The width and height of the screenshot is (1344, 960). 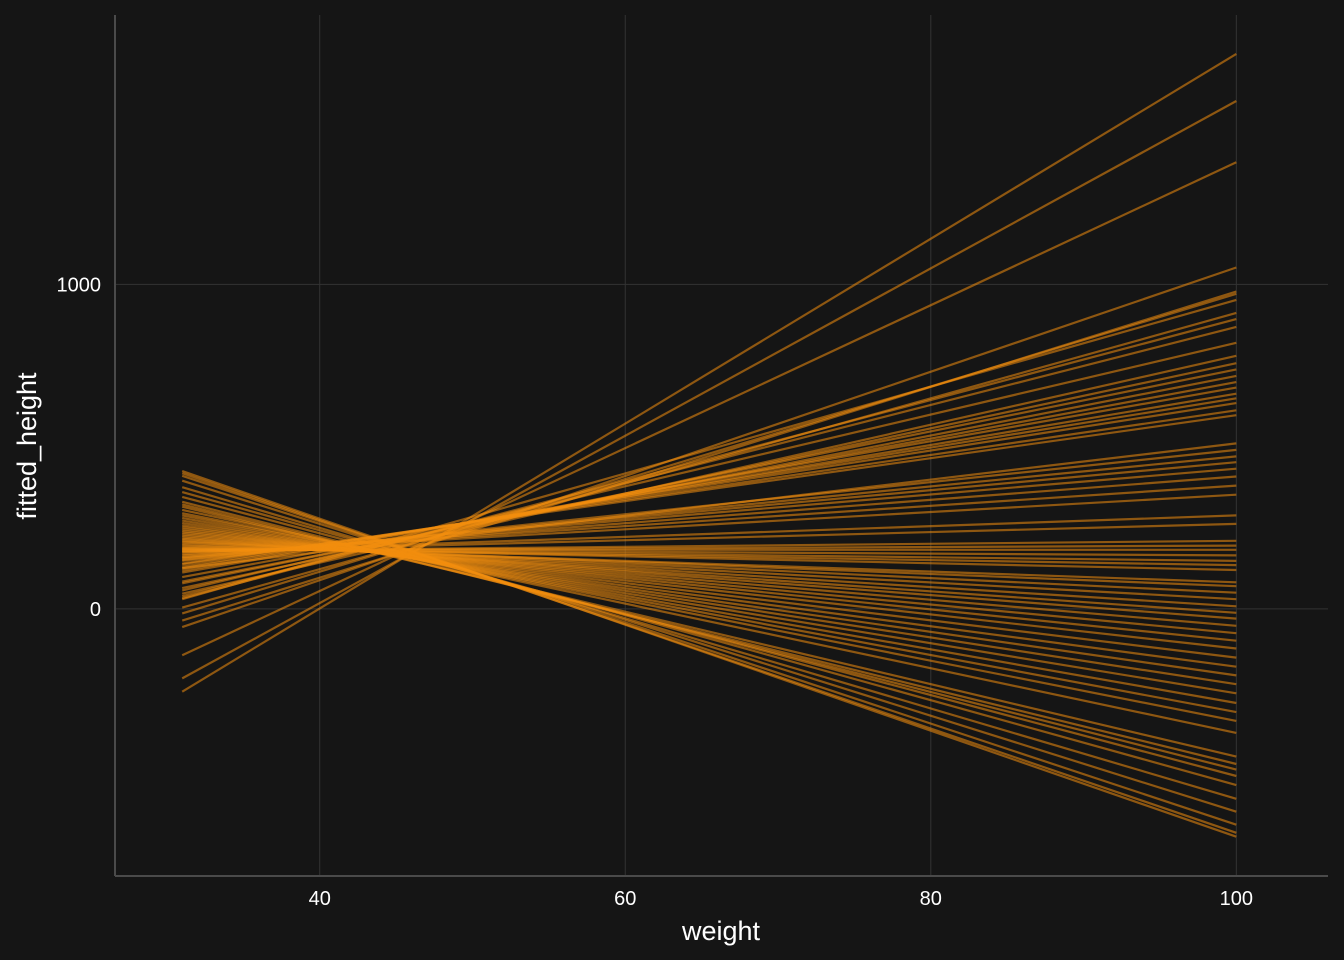 I want to click on x-tick-label: 100, so click(x=1236, y=899).